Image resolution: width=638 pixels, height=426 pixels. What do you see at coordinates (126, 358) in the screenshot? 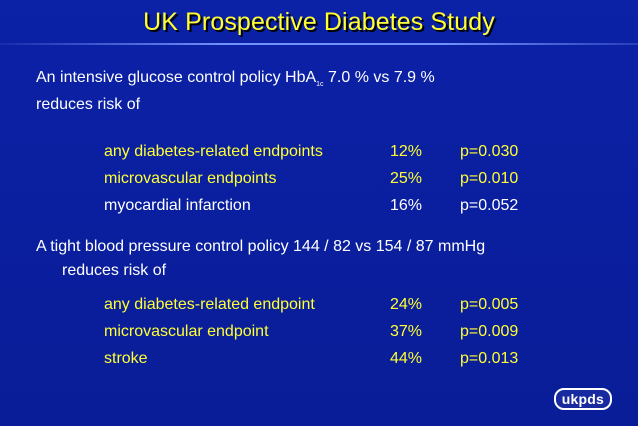
I see `outcome-label: stroke` at bounding box center [126, 358].